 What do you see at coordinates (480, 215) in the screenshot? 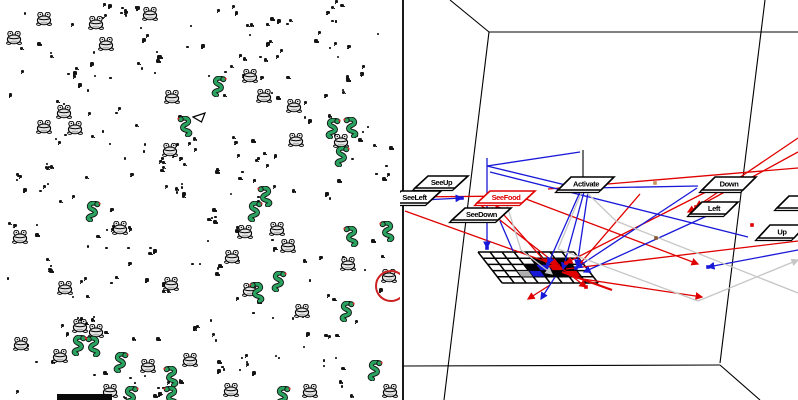
I see `node-plaque-seedown: SeeDown` at bounding box center [480, 215].